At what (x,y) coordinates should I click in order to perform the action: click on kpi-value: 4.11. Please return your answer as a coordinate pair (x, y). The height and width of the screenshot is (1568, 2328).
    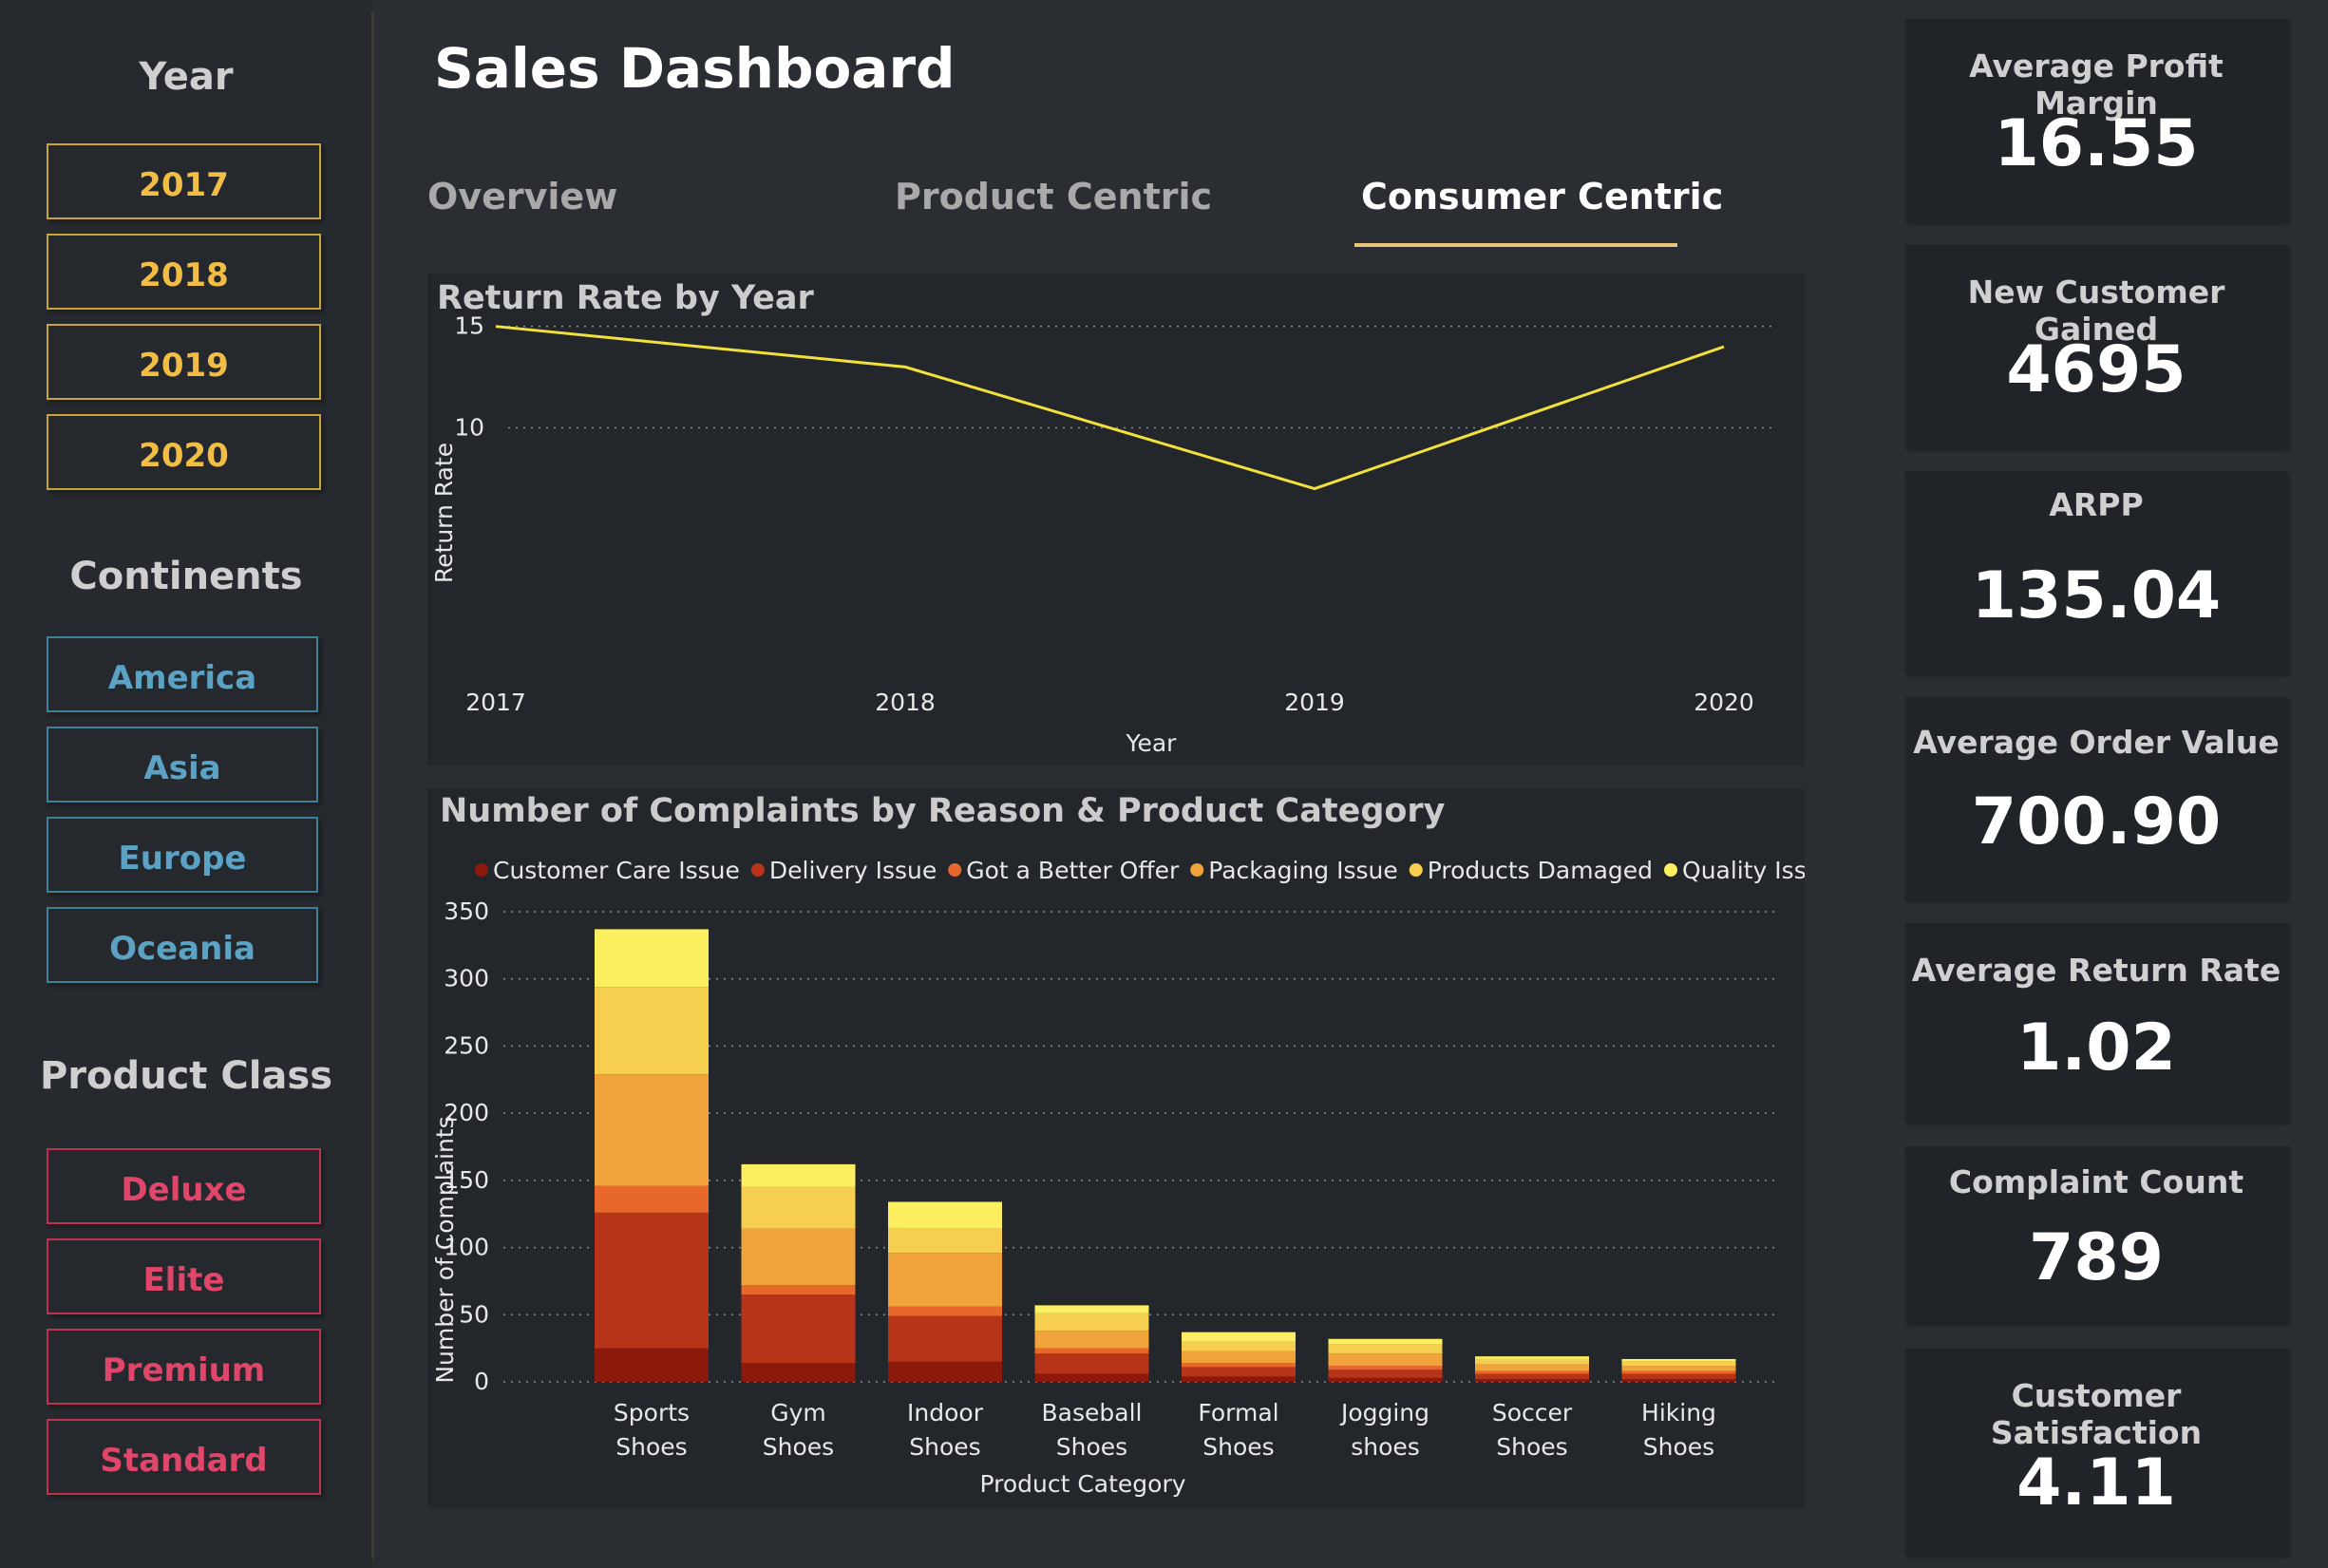
    Looking at the image, I should click on (2096, 1483).